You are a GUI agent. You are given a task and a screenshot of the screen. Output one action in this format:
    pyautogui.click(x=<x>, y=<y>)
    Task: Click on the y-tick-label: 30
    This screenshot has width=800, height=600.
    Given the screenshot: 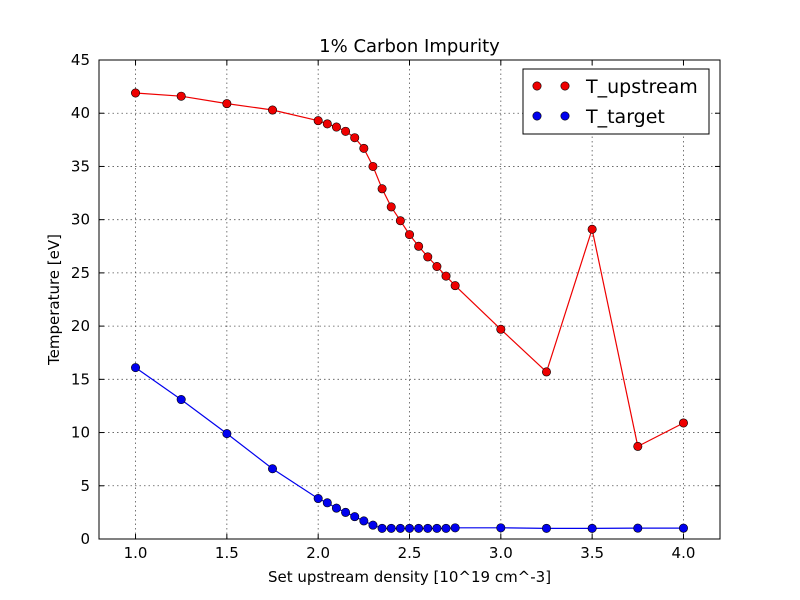 What is the action you would take?
    pyautogui.click(x=80, y=220)
    